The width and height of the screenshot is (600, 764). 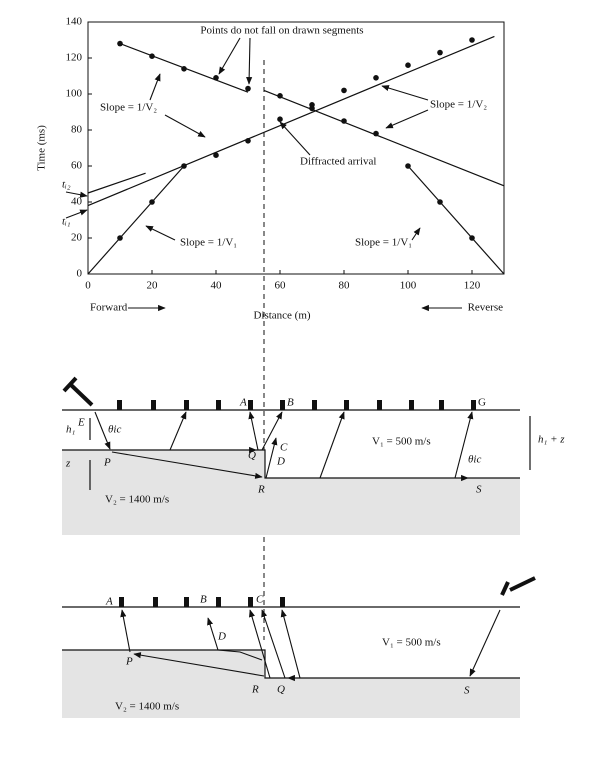 I want to click on y-axis-label: Time (ms), so click(x=42, y=148).